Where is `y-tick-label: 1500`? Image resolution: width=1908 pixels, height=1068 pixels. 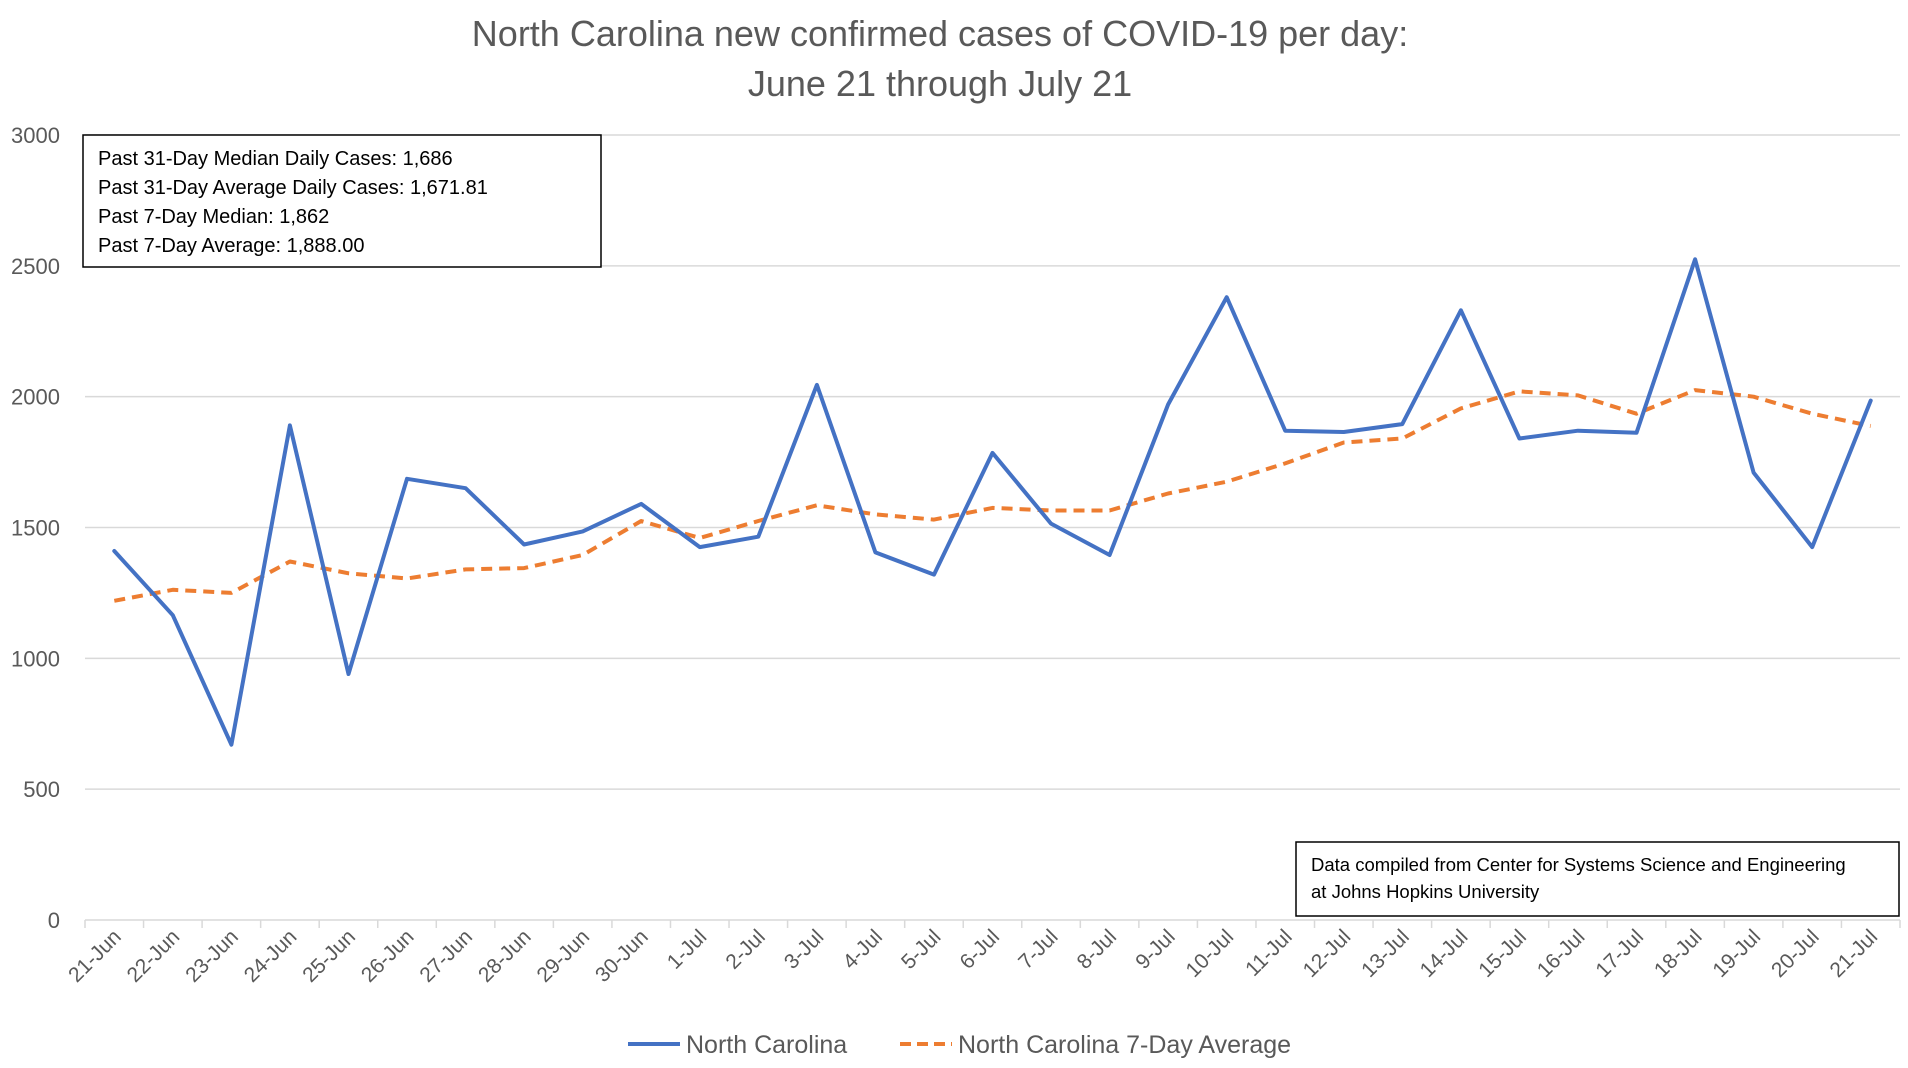 y-tick-label: 1500 is located at coordinates (35, 528).